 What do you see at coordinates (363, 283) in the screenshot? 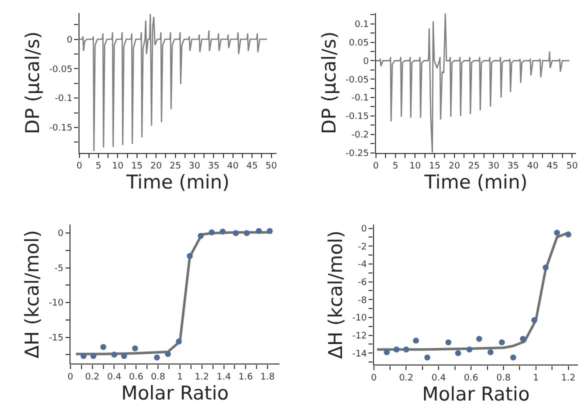
I see `y-tick-label: -6` at bounding box center [363, 283].